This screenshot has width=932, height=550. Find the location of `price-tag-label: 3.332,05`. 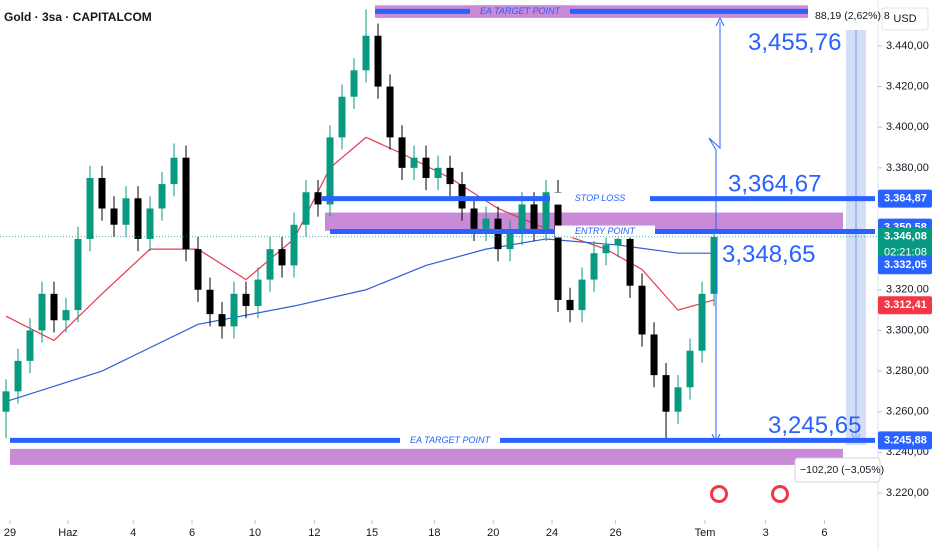

price-tag-label: 3.332,05 is located at coordinates (905, 265).